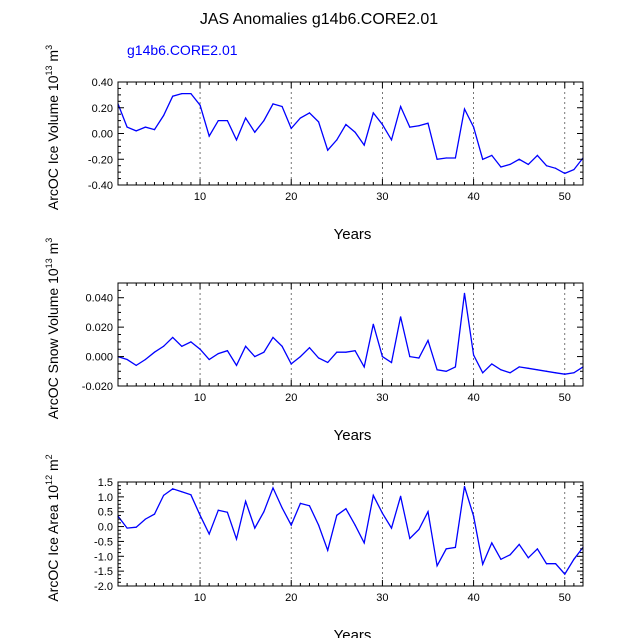 The height and width of the screenshot is (638, 638). Describe the element at coordinates (103, 542) in the screenshot. I see `ice-area-ytick-label: -0.5` at that location.